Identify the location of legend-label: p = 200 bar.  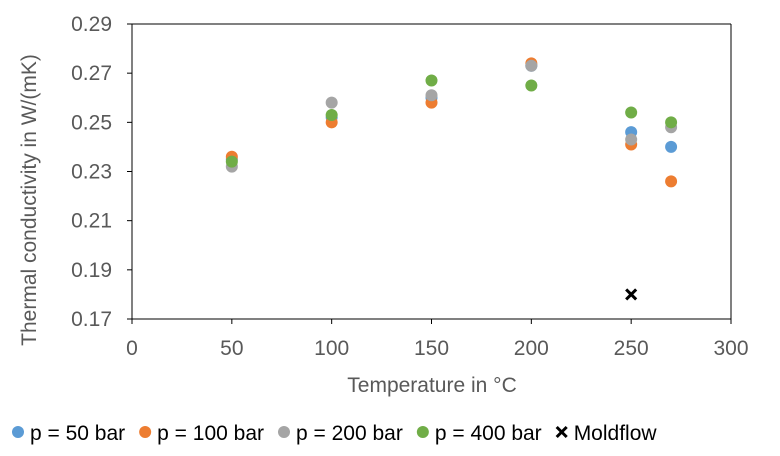
(349, 433).